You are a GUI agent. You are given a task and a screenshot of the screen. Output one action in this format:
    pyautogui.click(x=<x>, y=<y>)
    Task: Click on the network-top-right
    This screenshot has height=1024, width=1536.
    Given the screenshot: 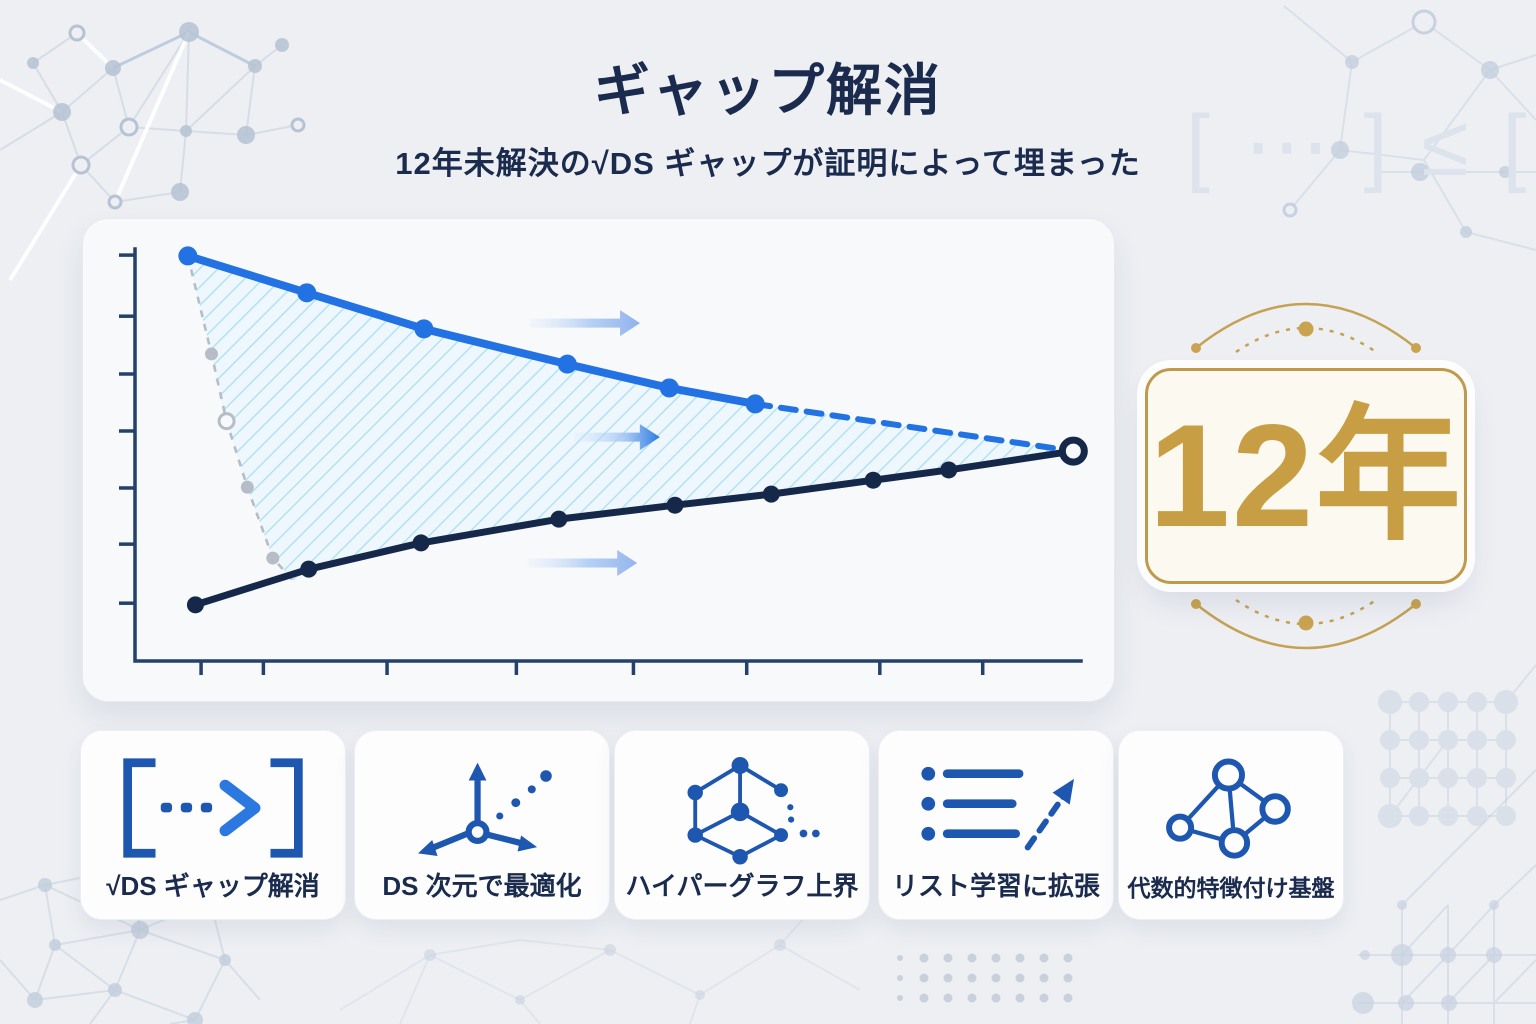 What is the action you would take?
    pyautogui.click(x=1409, y=128)
    